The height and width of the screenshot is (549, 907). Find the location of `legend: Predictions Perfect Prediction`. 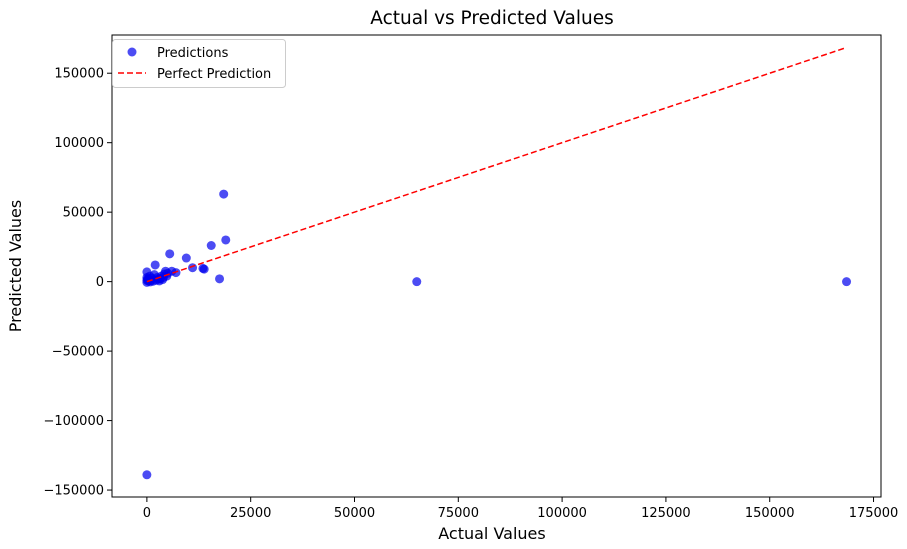

legend: Predictions Perfect Prediction is located at coordinates (199, 63).